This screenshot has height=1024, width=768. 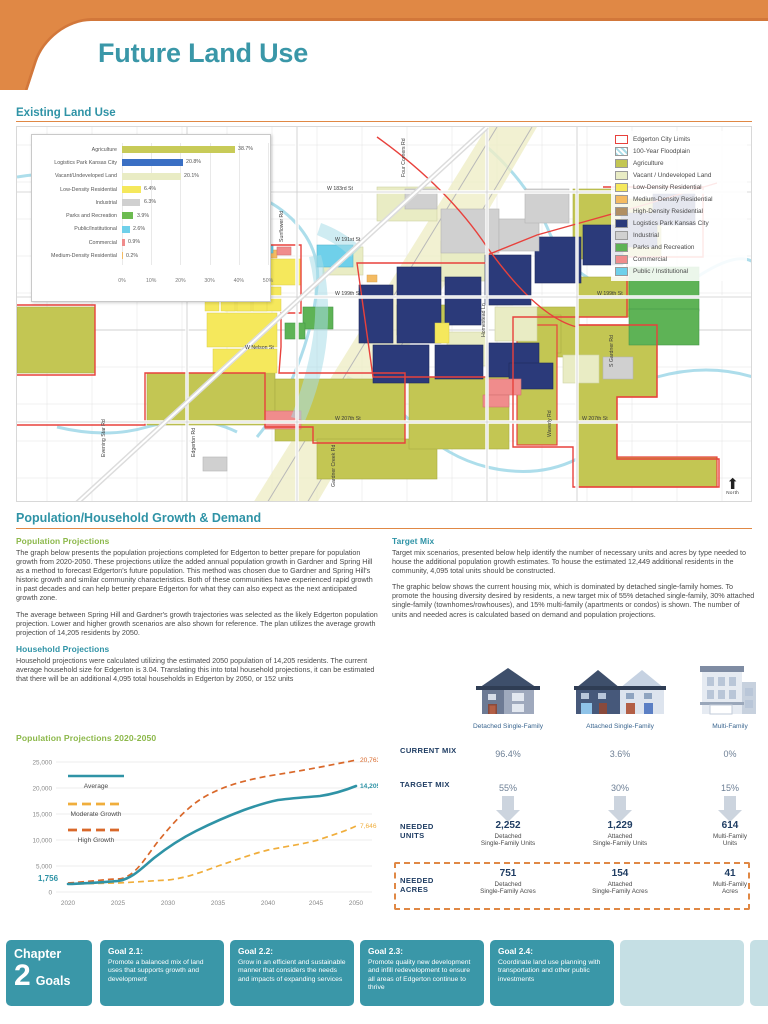 I want to click on x-tick: 10%, so click(x=151, y=281).